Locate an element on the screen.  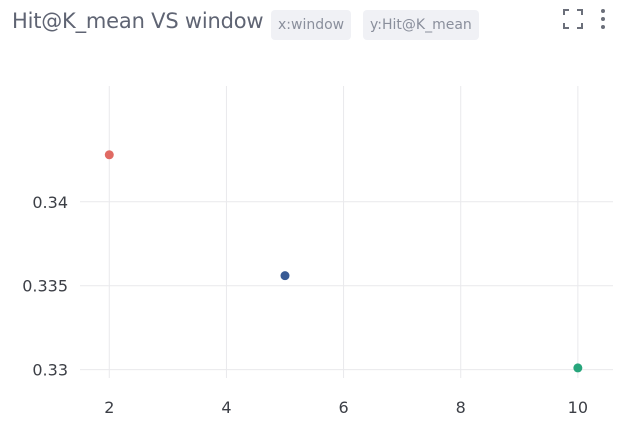
x-tick-label: 8 is located at coordinates (461, 407).